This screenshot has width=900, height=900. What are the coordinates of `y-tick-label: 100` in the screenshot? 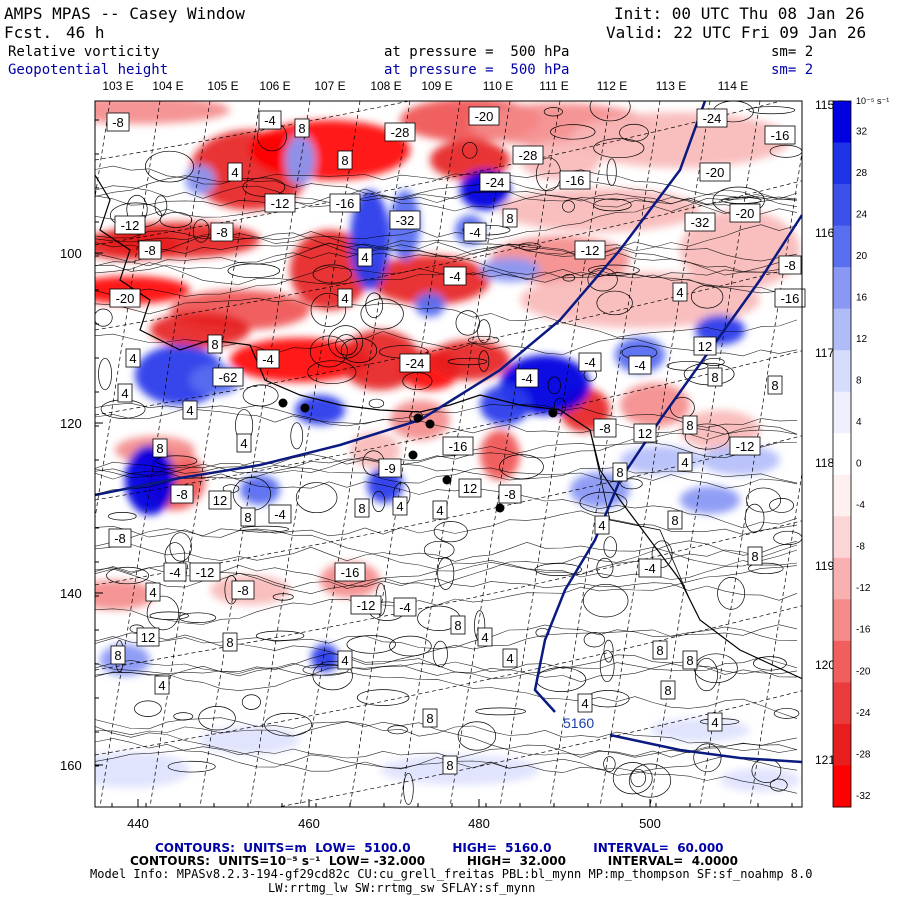 It's located at (71, 253).